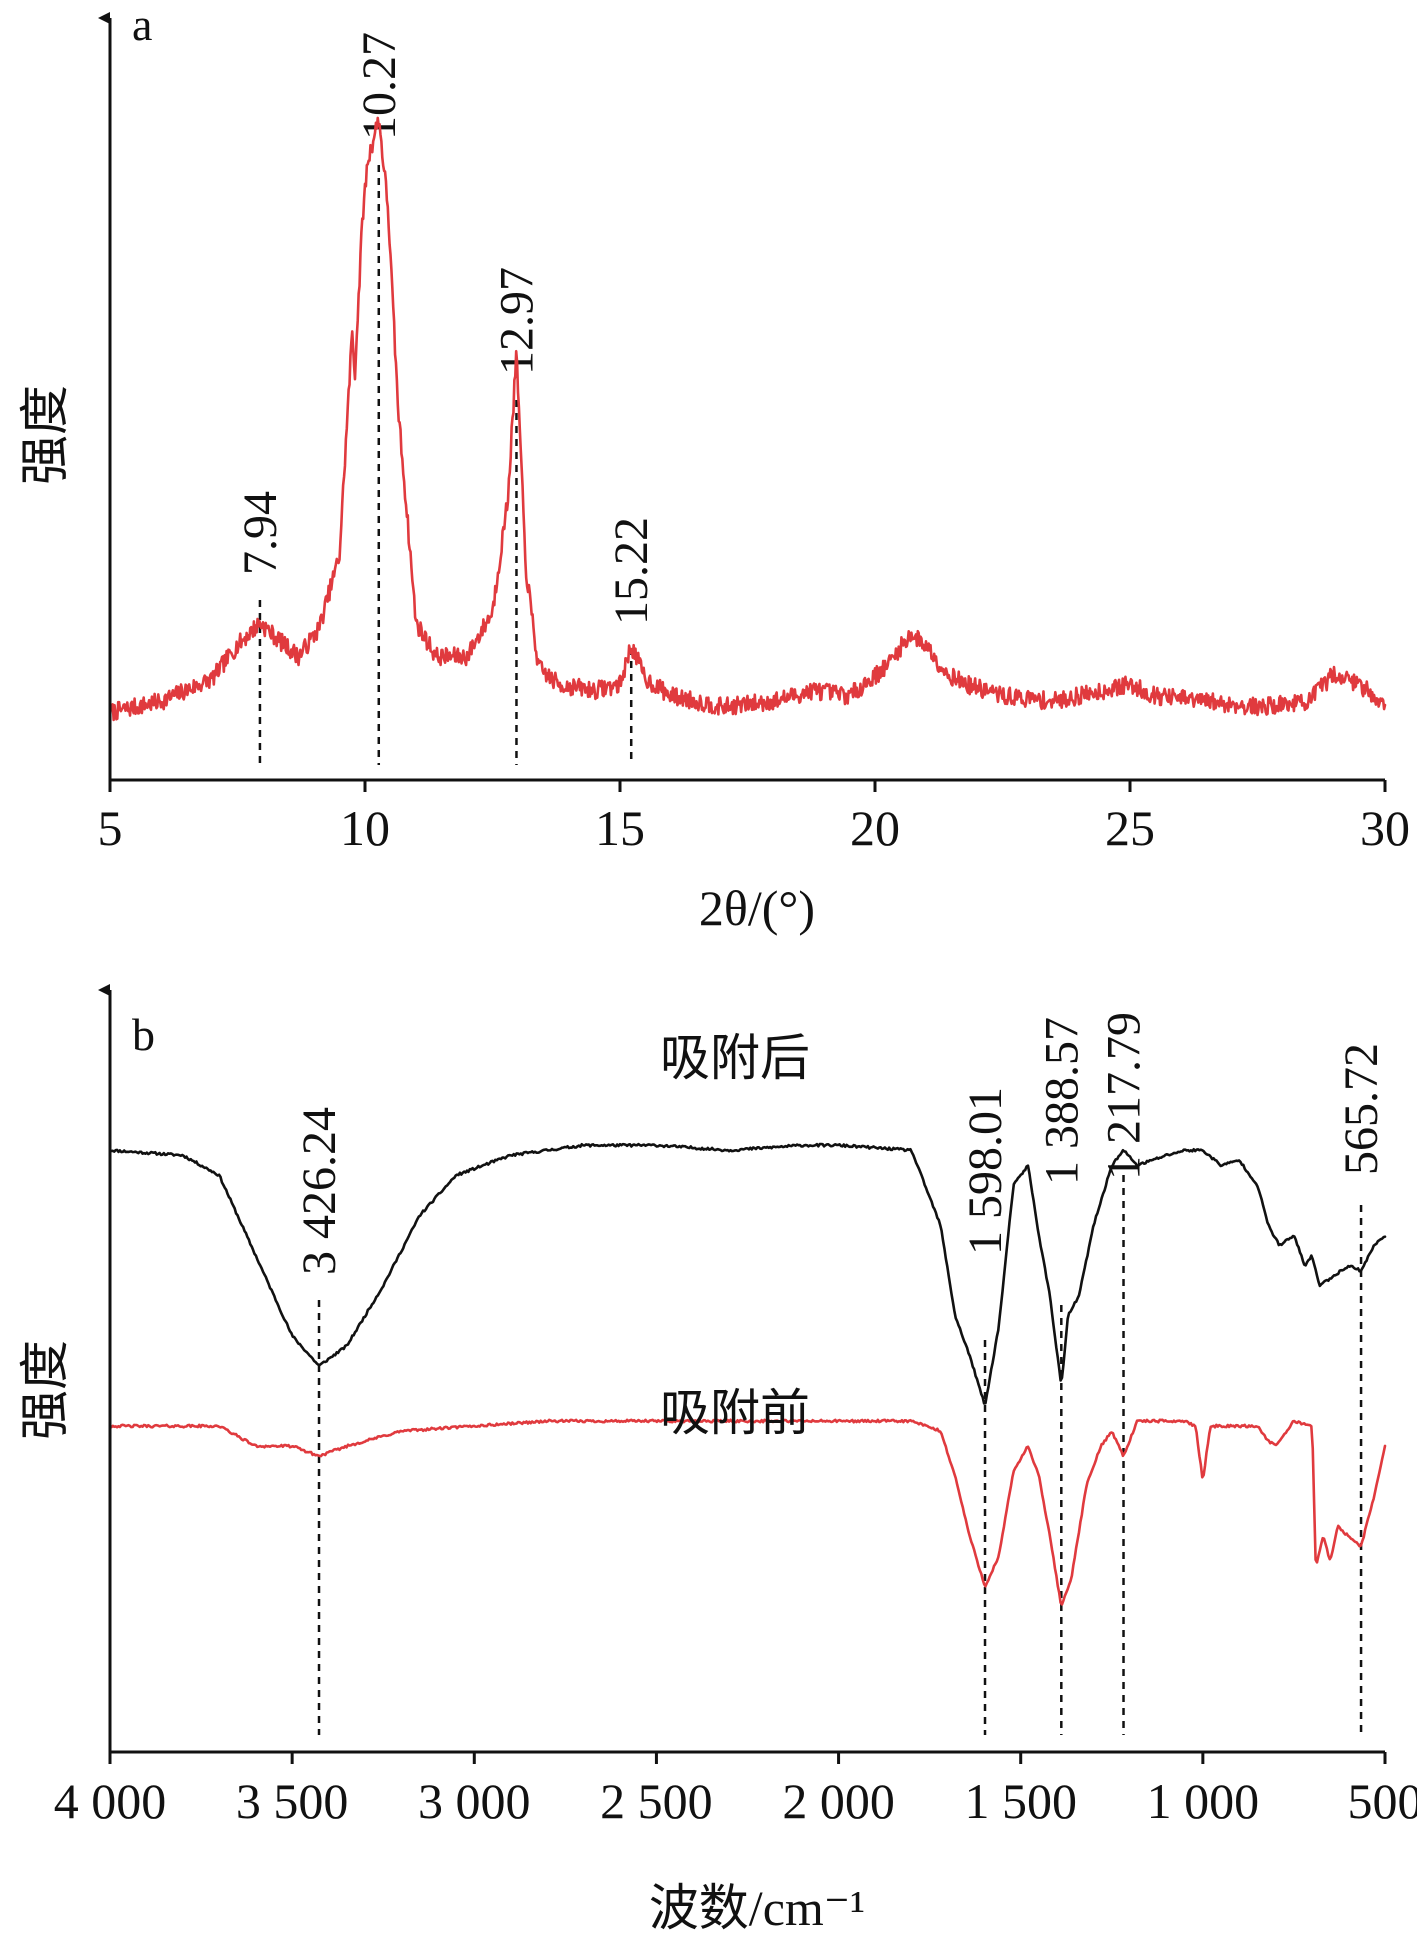  I want to click on x-tick-label: 4 000, so click(110, 1801).